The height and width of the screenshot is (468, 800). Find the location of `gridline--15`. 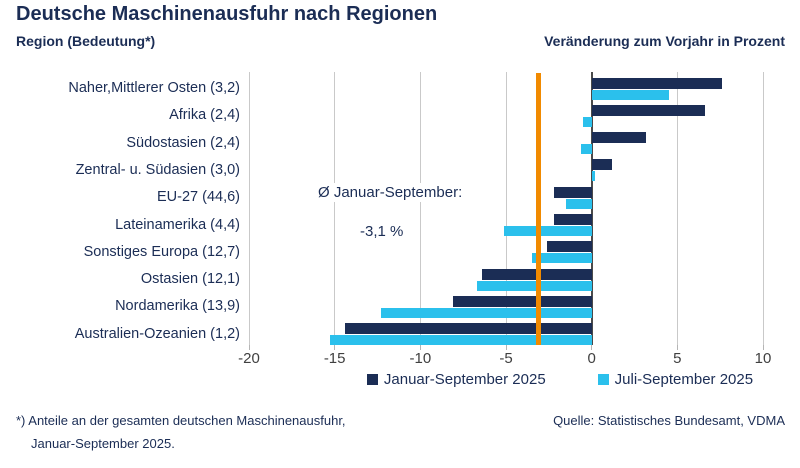

gridline--15 is located at coordinates (335, 208).